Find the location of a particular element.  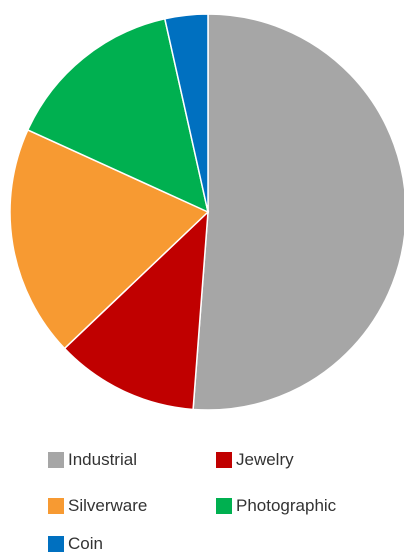

legend-item-coin: Coin is located at coordinates (75, 544).